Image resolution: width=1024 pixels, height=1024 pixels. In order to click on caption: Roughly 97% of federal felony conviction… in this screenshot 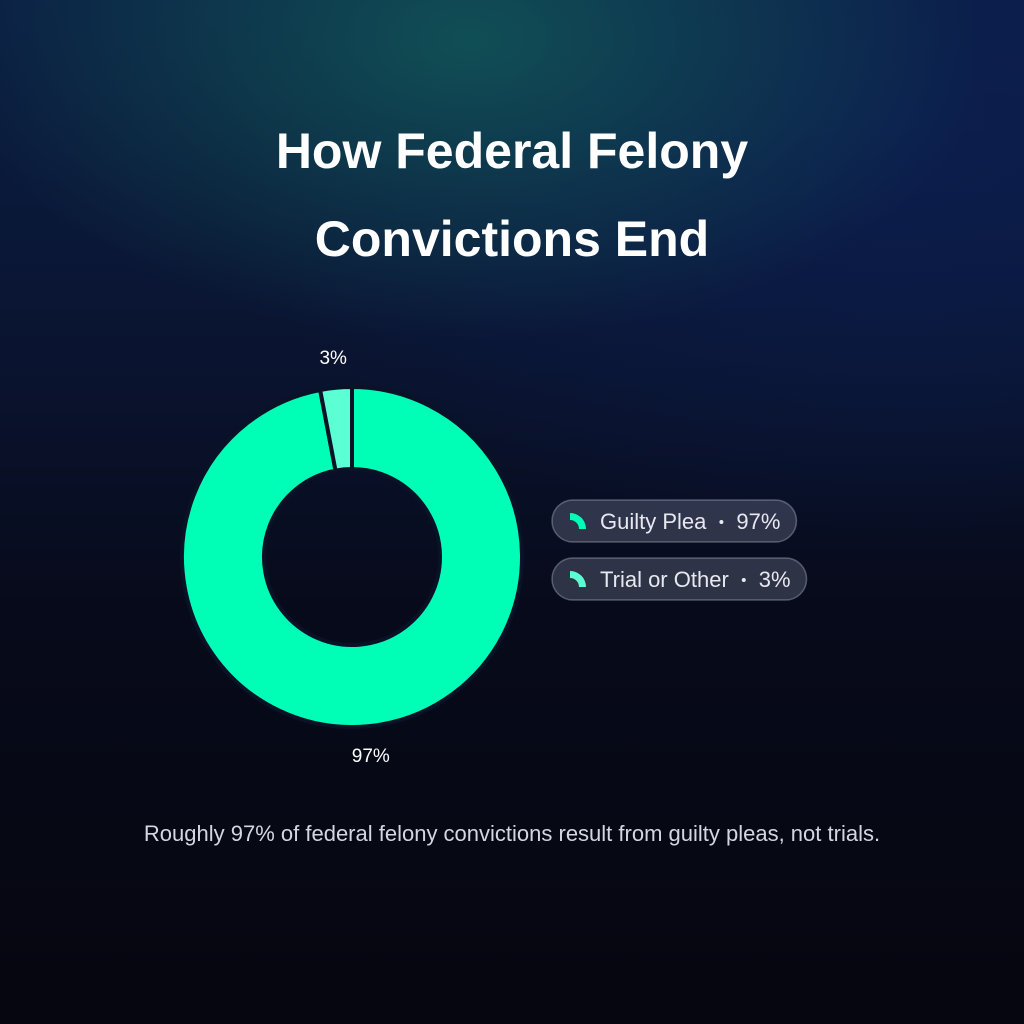, I will do `click(512, 833)`.